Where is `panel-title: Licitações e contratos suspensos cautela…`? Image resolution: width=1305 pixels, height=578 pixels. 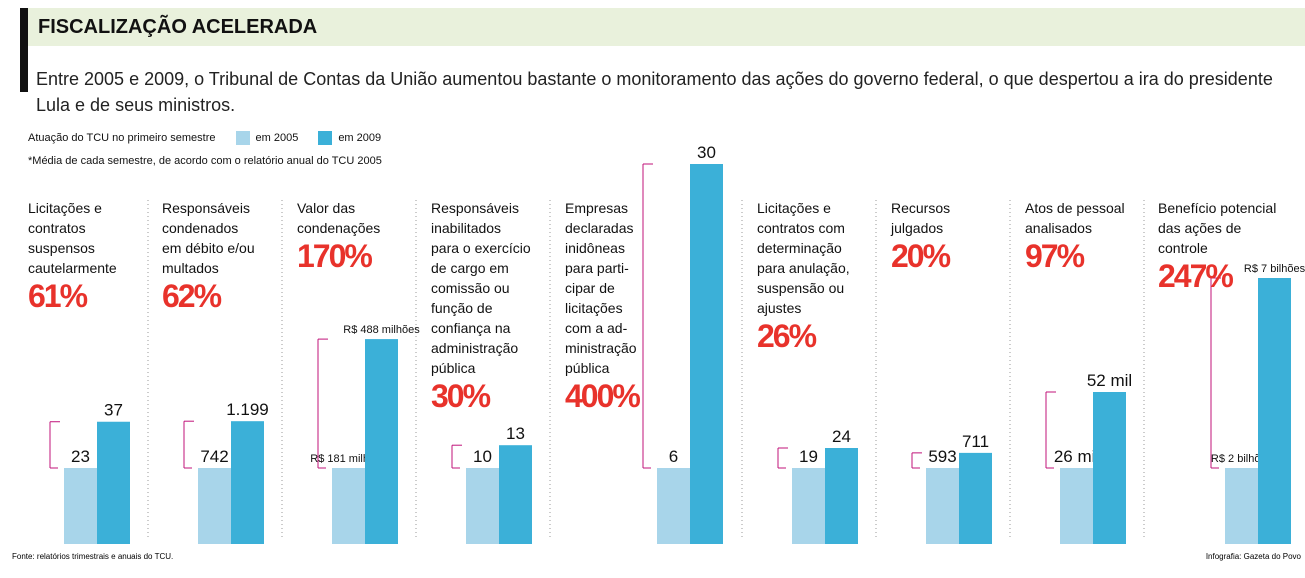 panel-title: Licitações e contratos suspensos cautela… is located at coordinates (72, 238).